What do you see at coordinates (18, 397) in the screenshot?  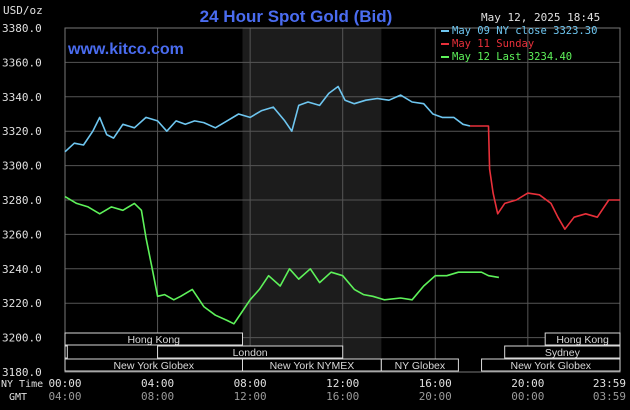 I see `gmt-label: GMT` at bounding box center [18, 397].